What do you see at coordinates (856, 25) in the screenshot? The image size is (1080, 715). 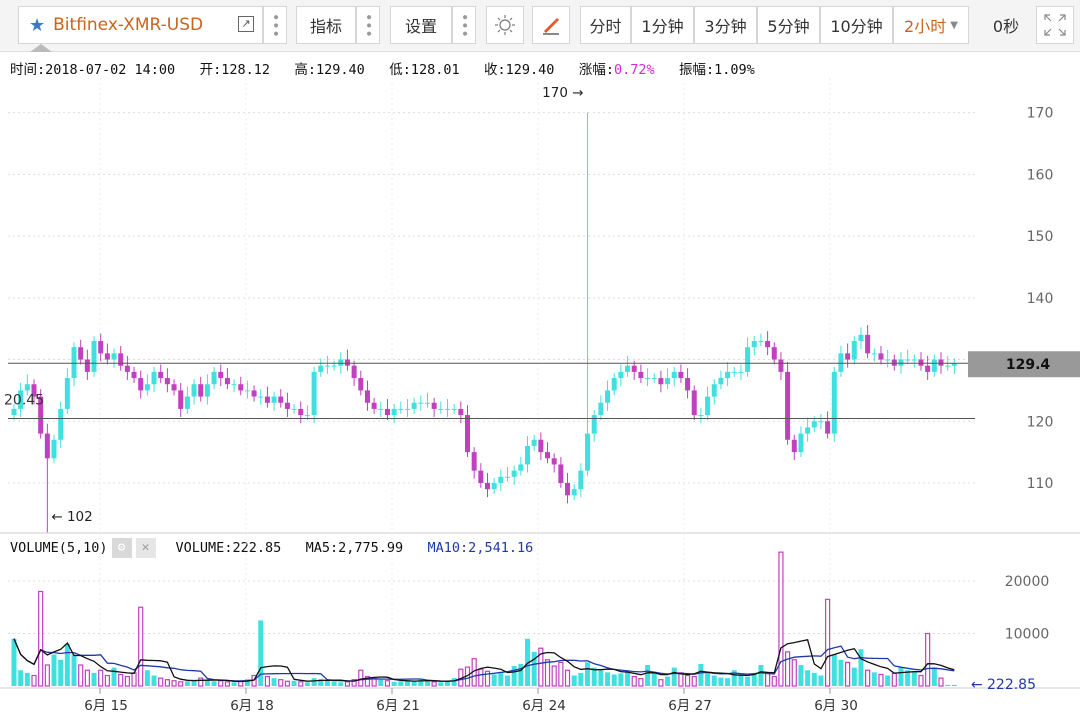 I see `interval-tab-4: 10分钟` at bounding box center [856, 25].